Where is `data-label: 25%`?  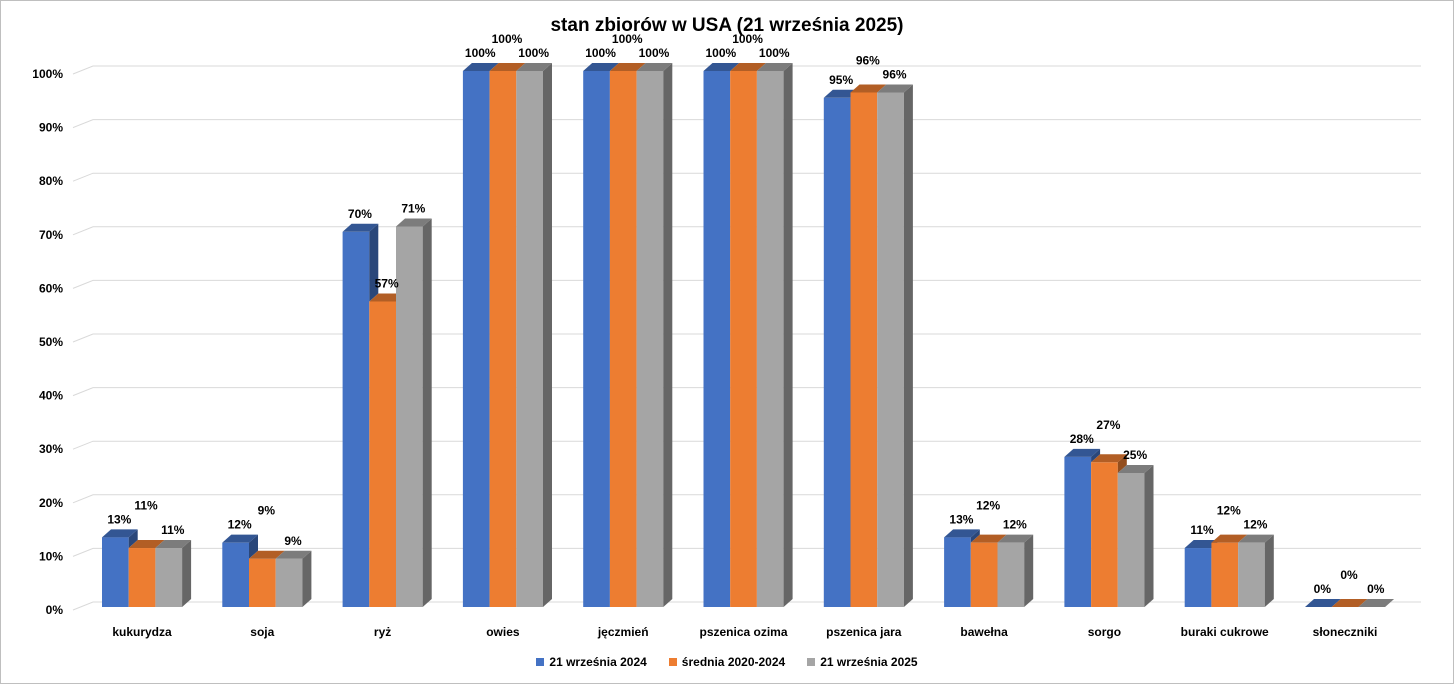 data-label: 25% is located at coordinates (1135, 455).